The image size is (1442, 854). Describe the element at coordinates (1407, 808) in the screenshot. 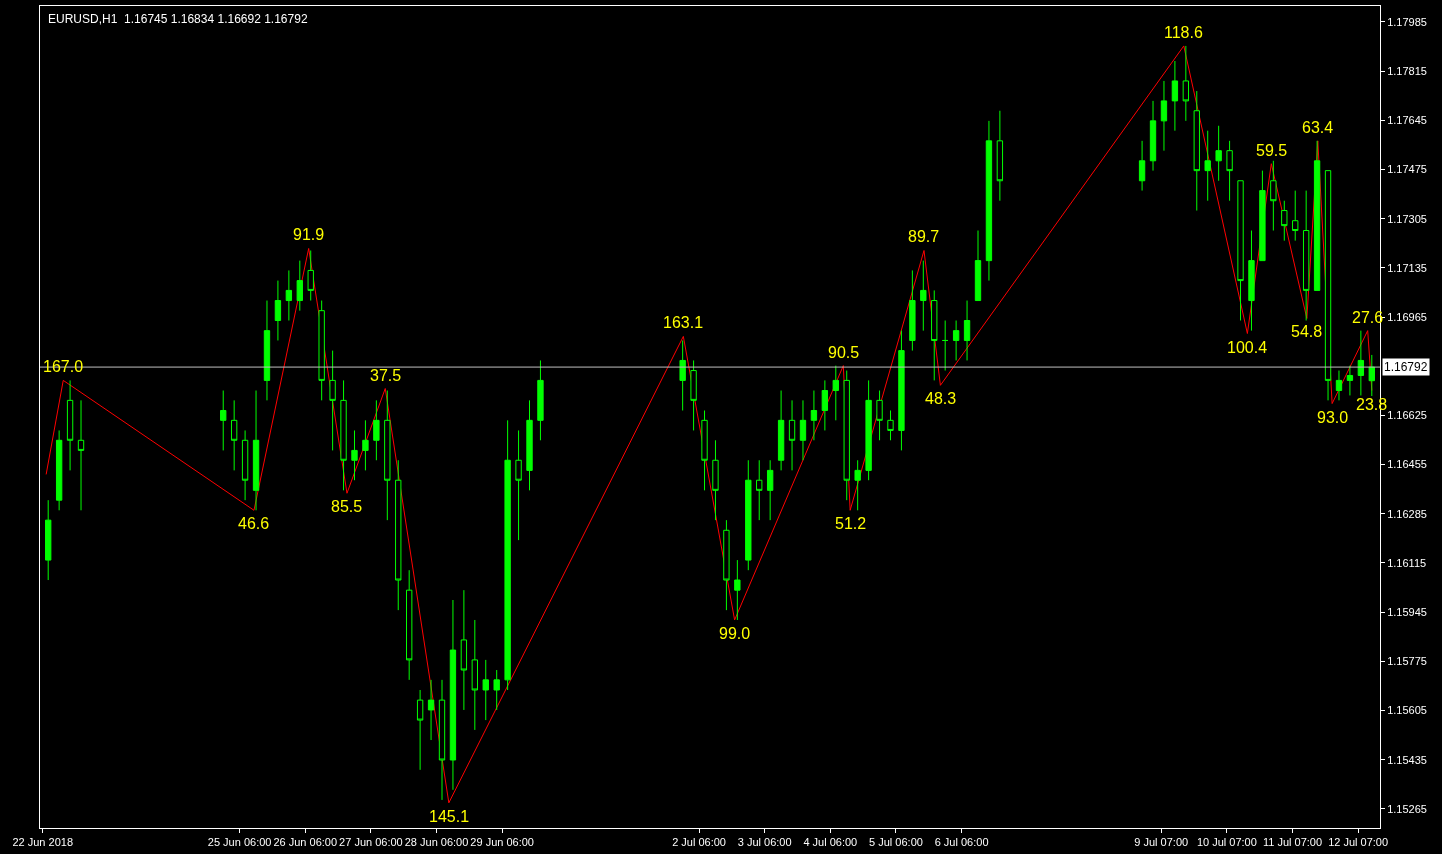

I see `y-tick-label: 1.15265` at that location.